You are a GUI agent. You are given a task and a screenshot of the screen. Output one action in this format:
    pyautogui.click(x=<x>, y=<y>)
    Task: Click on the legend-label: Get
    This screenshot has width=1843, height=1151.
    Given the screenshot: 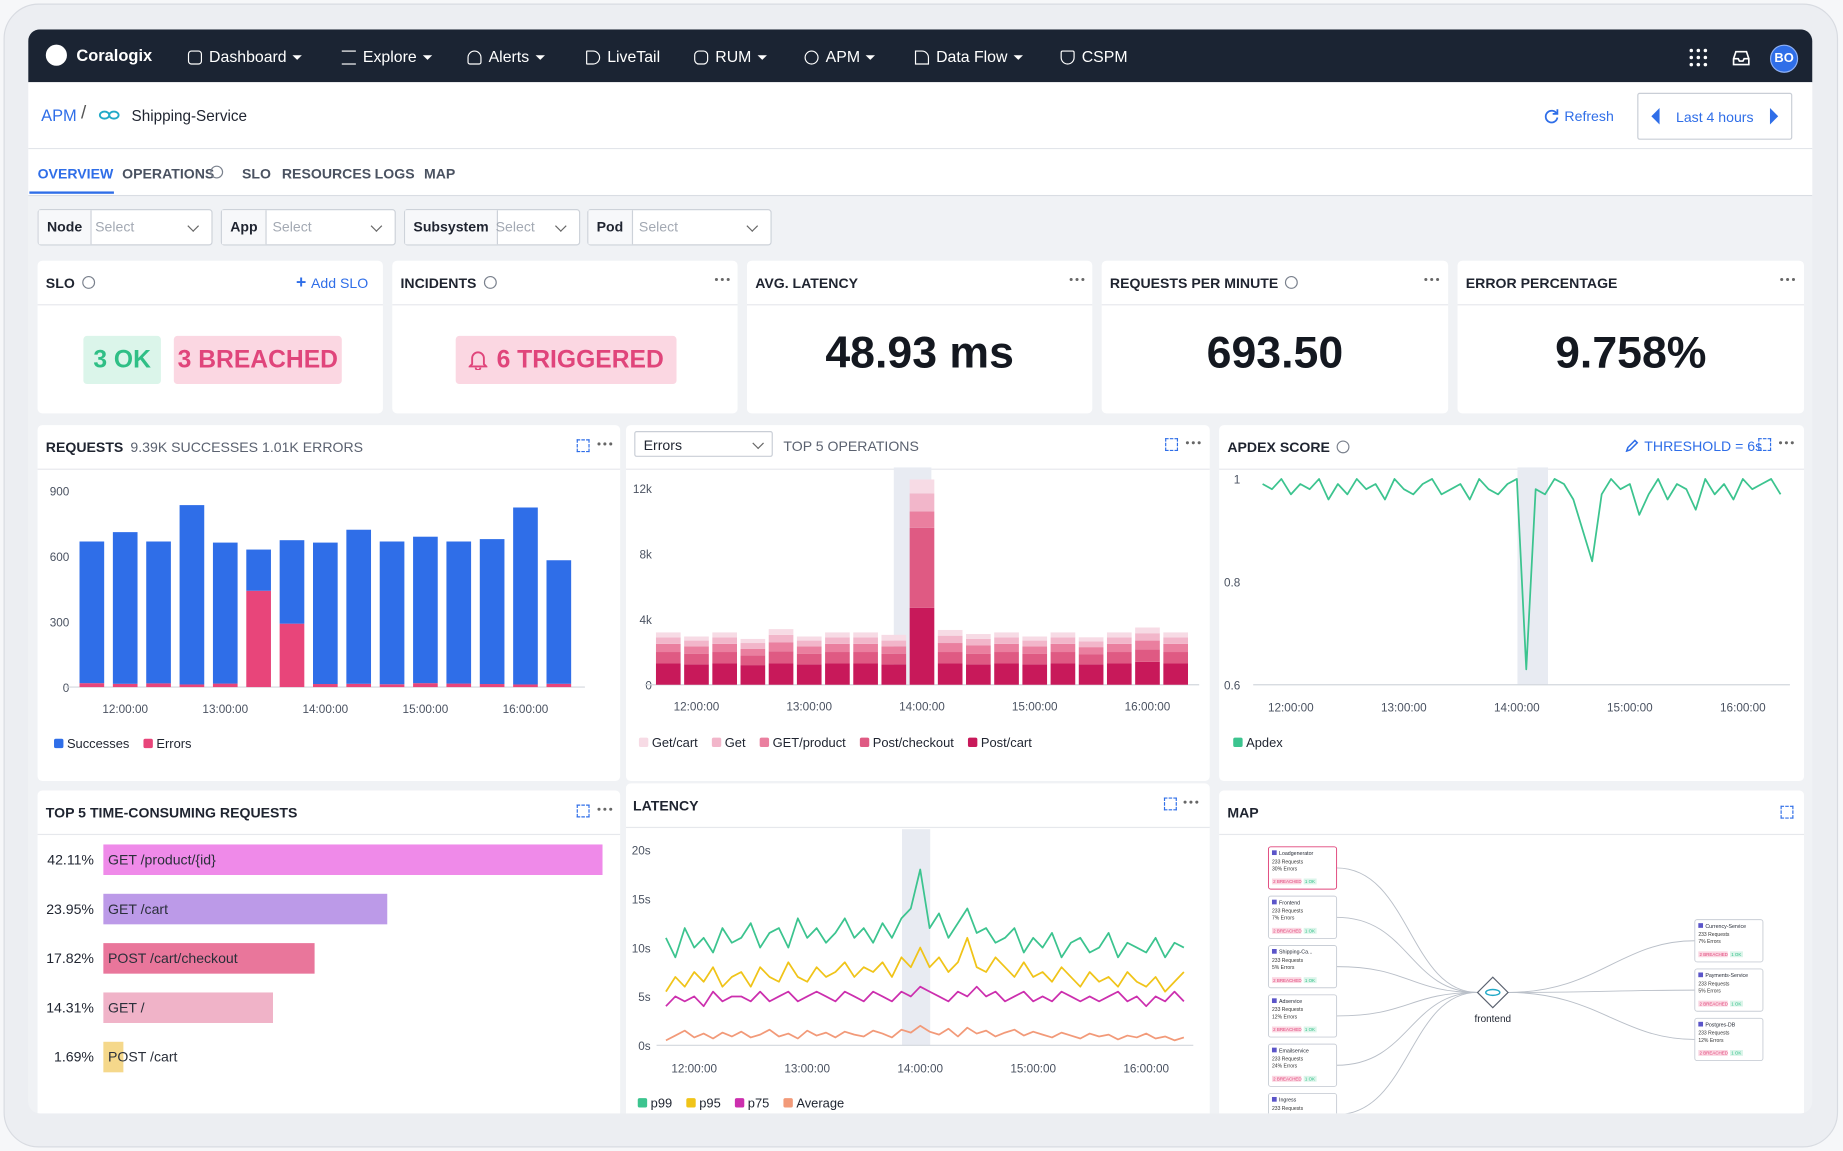 What is the action you would take?
    pyautogui.click(x=735, y=742)
    